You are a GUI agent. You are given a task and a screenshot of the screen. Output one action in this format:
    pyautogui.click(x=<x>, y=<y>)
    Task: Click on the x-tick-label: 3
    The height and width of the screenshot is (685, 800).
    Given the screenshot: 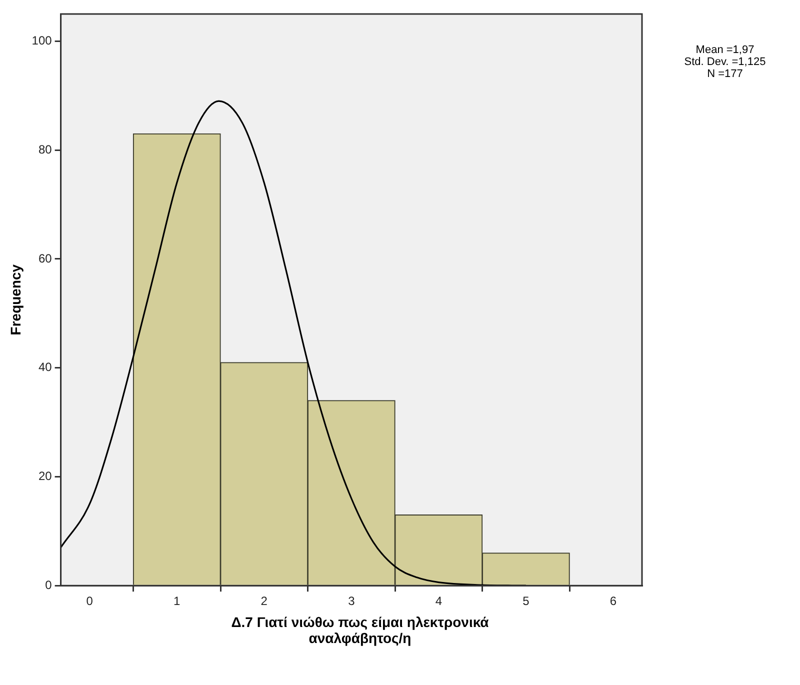 What is the action you would take?
    pyautogui.click(x=352, y=601)
    